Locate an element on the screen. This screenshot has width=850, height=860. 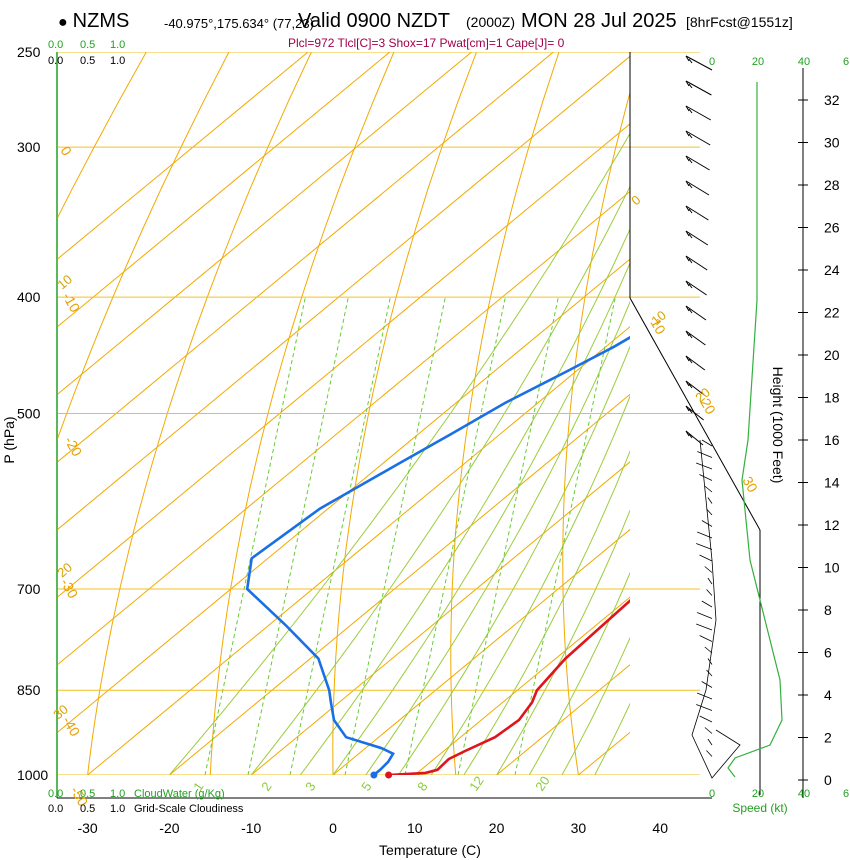
cloud-bottom-green-label: 0.0 is located at coordinates (55, 794).